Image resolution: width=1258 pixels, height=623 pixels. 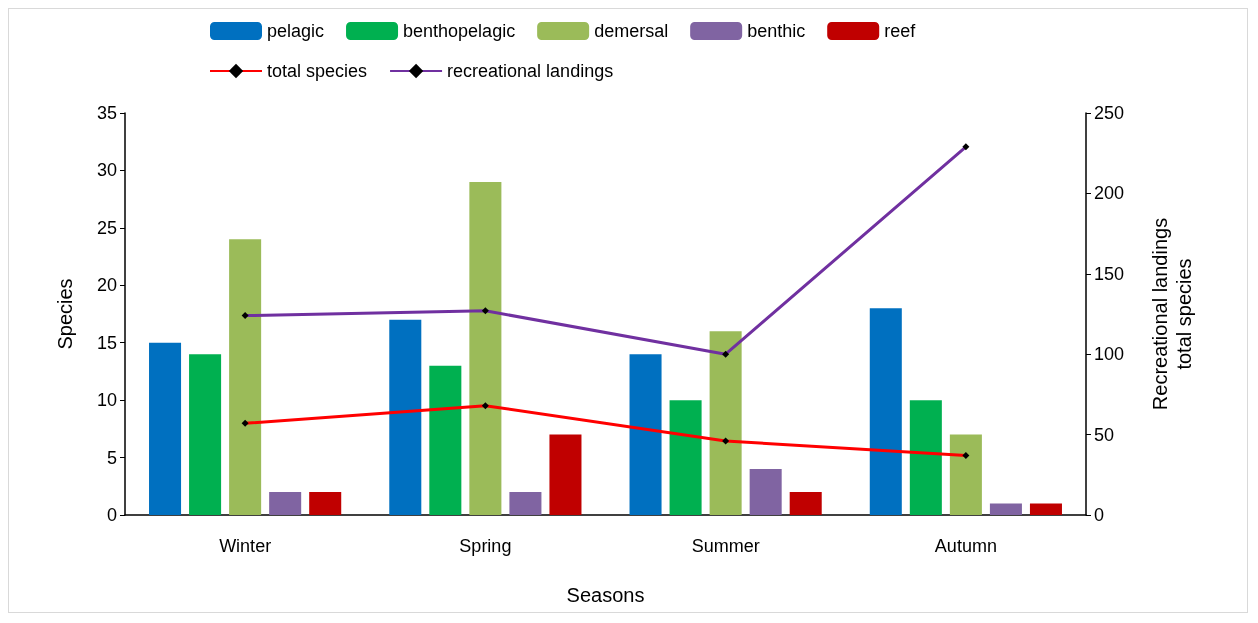 I want to click on legend-label: benthopelagic, so click(x=459, y=31).